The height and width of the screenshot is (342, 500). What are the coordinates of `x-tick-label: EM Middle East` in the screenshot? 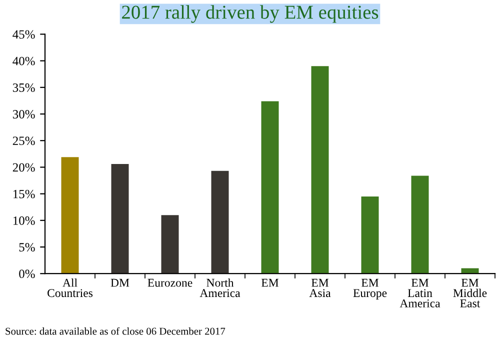 It's located at (470, 293).